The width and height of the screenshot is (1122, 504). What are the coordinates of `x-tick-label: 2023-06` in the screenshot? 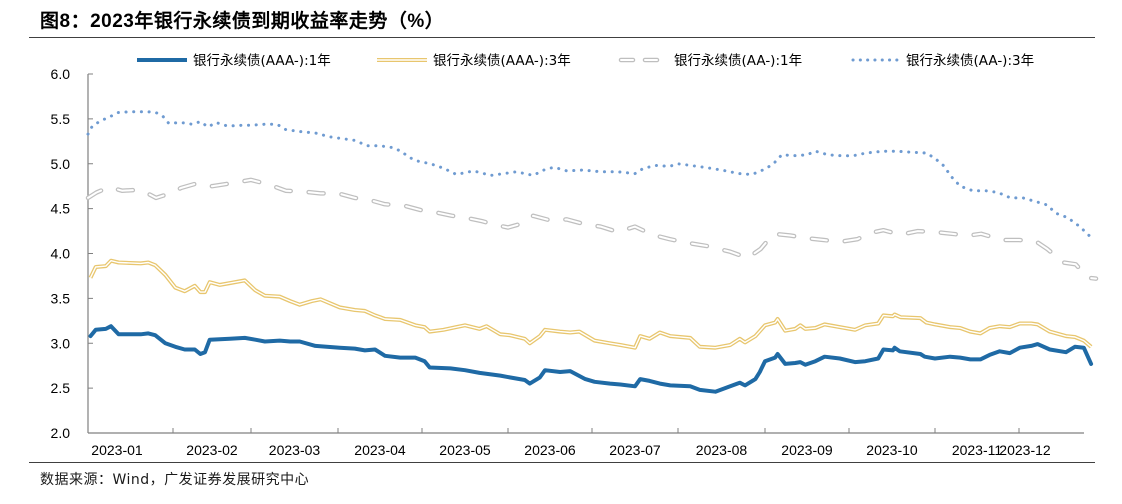 It's located at (550, 450).